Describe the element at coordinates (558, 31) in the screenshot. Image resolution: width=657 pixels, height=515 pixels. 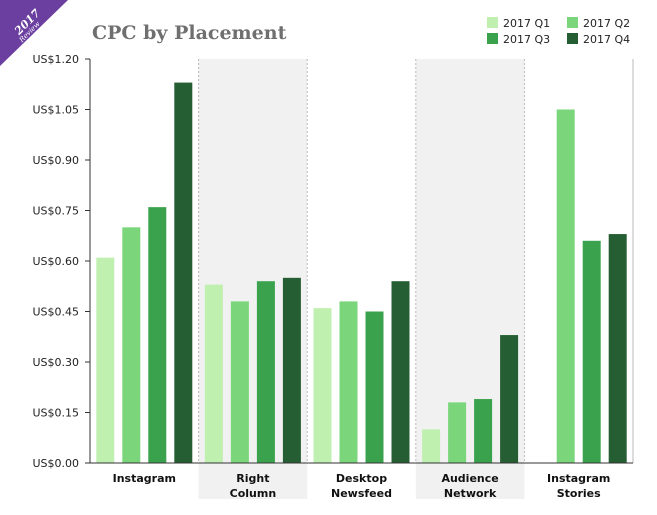
I see `legend: 2017 Q1 2017 Q2 2017 Q3 2017 Q4` at that location.